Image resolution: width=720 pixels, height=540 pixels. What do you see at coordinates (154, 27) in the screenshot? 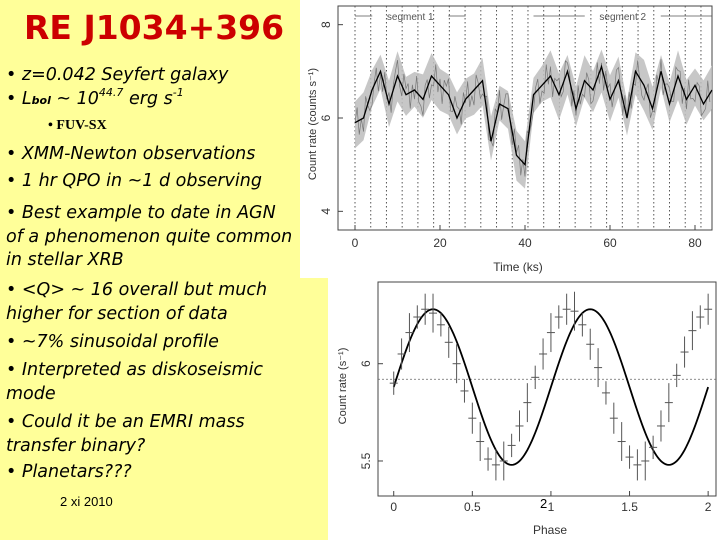
I see `slide-title: RE J1034+396` at bounding box center [154, 27].